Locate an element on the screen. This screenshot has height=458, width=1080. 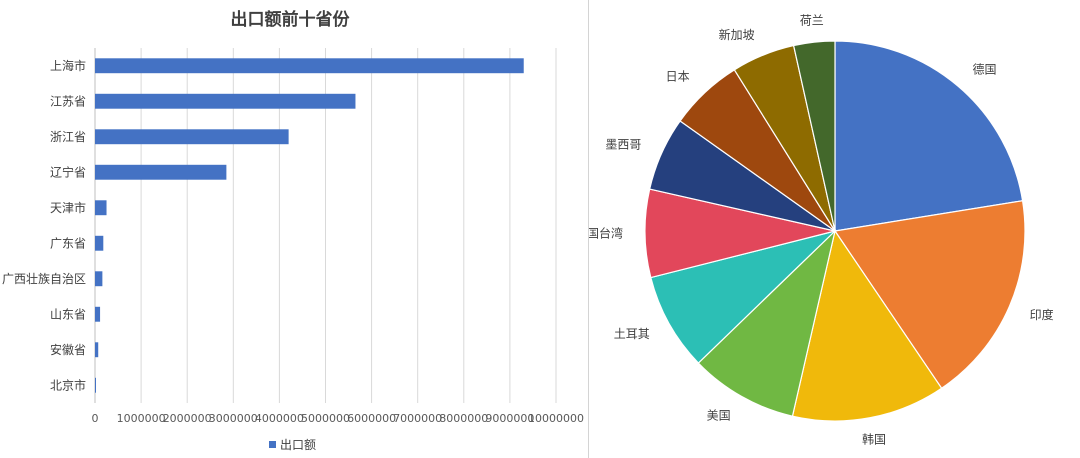
category-label: 北京市 is located at coordinates (68, 384).